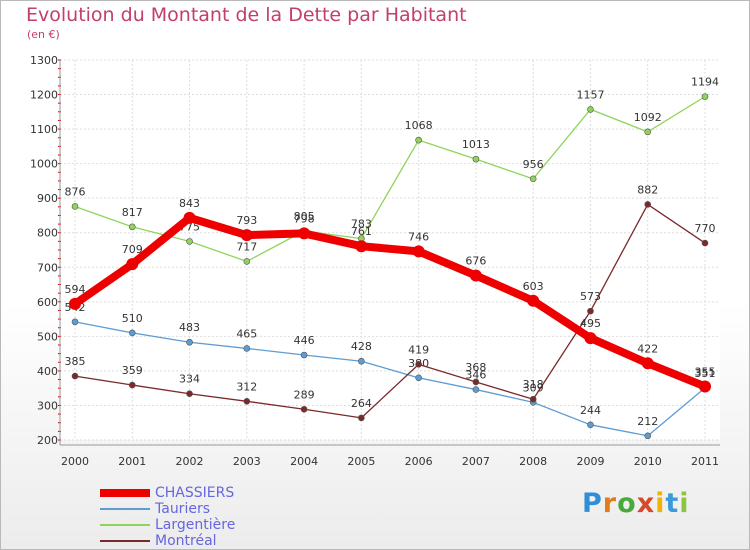 This screenshot has width=750, height=550. Describe the element at coordinates (47, 198) in the screenshot. I see `y-tick-label: 900` at that location.